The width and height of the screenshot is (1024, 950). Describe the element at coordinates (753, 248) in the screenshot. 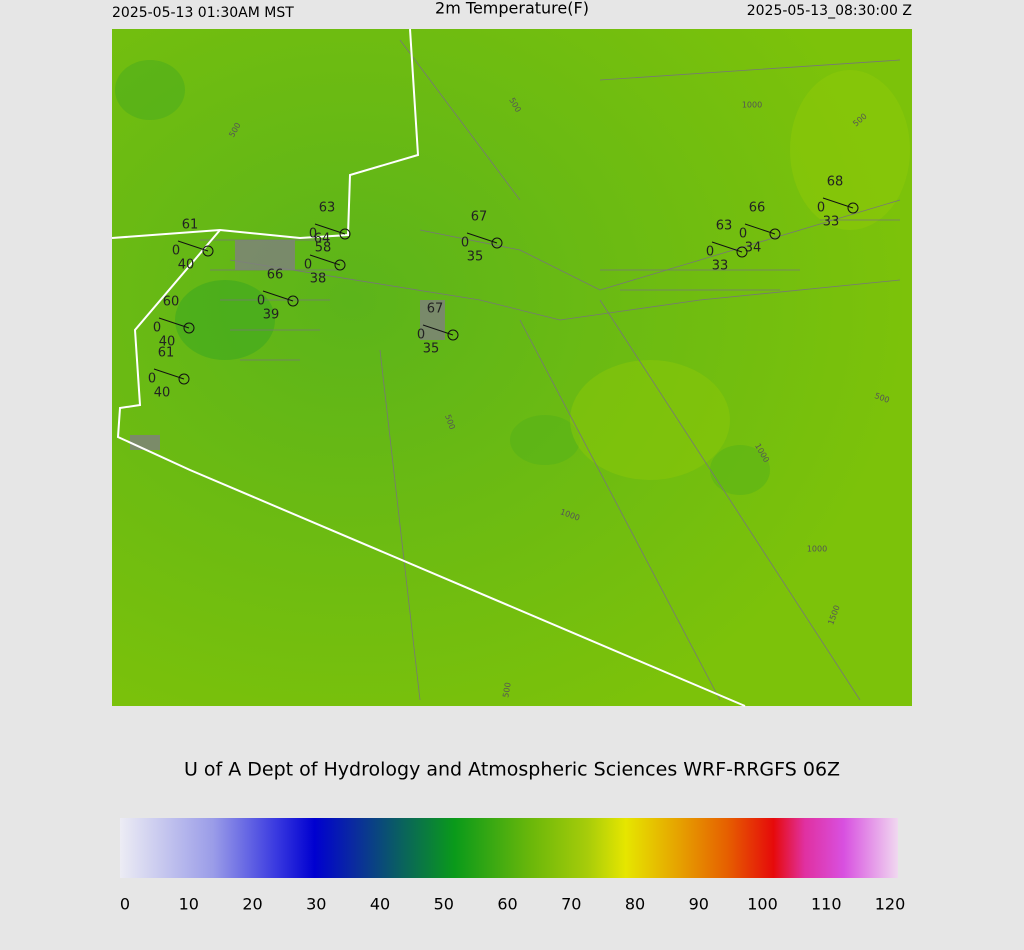

I see `station-dew: 34` at that location.